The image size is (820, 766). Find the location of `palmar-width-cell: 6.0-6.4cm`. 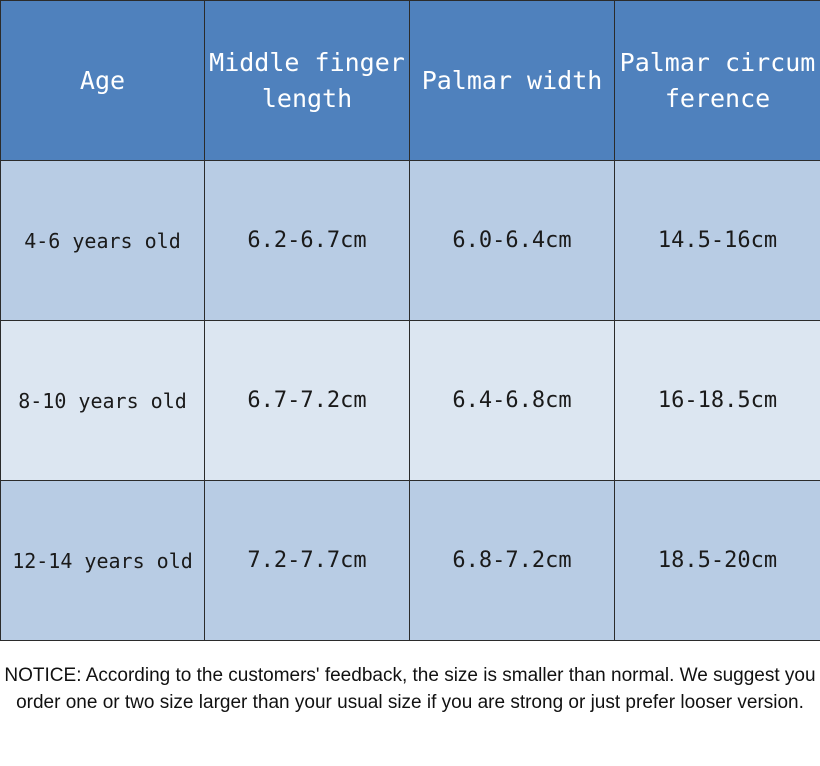

palmar-width-cell: 6.0-6.4cm is located at coordinates (512, 240).